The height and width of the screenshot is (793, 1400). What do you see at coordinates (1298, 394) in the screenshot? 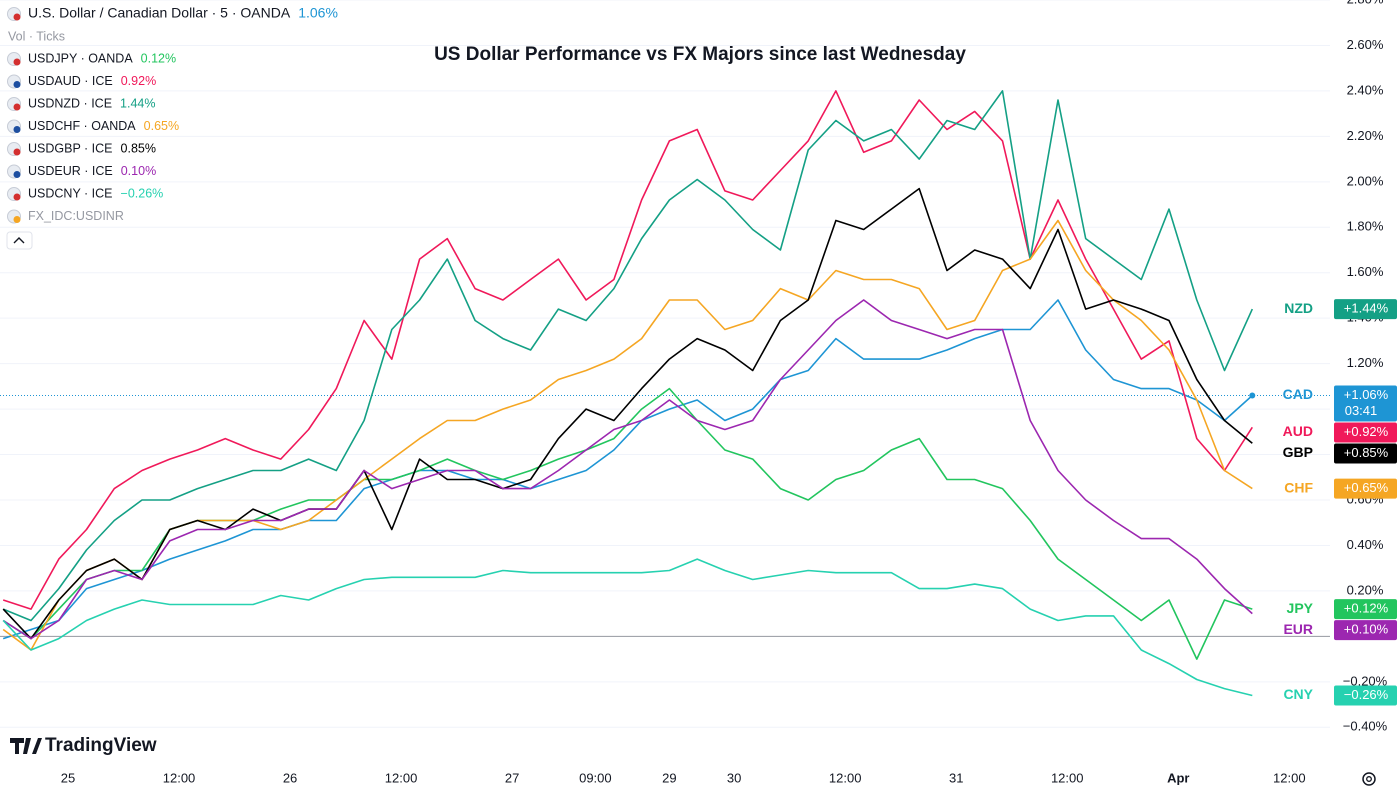
I see `series-name: CAD` at bounding box center [1298, 394].